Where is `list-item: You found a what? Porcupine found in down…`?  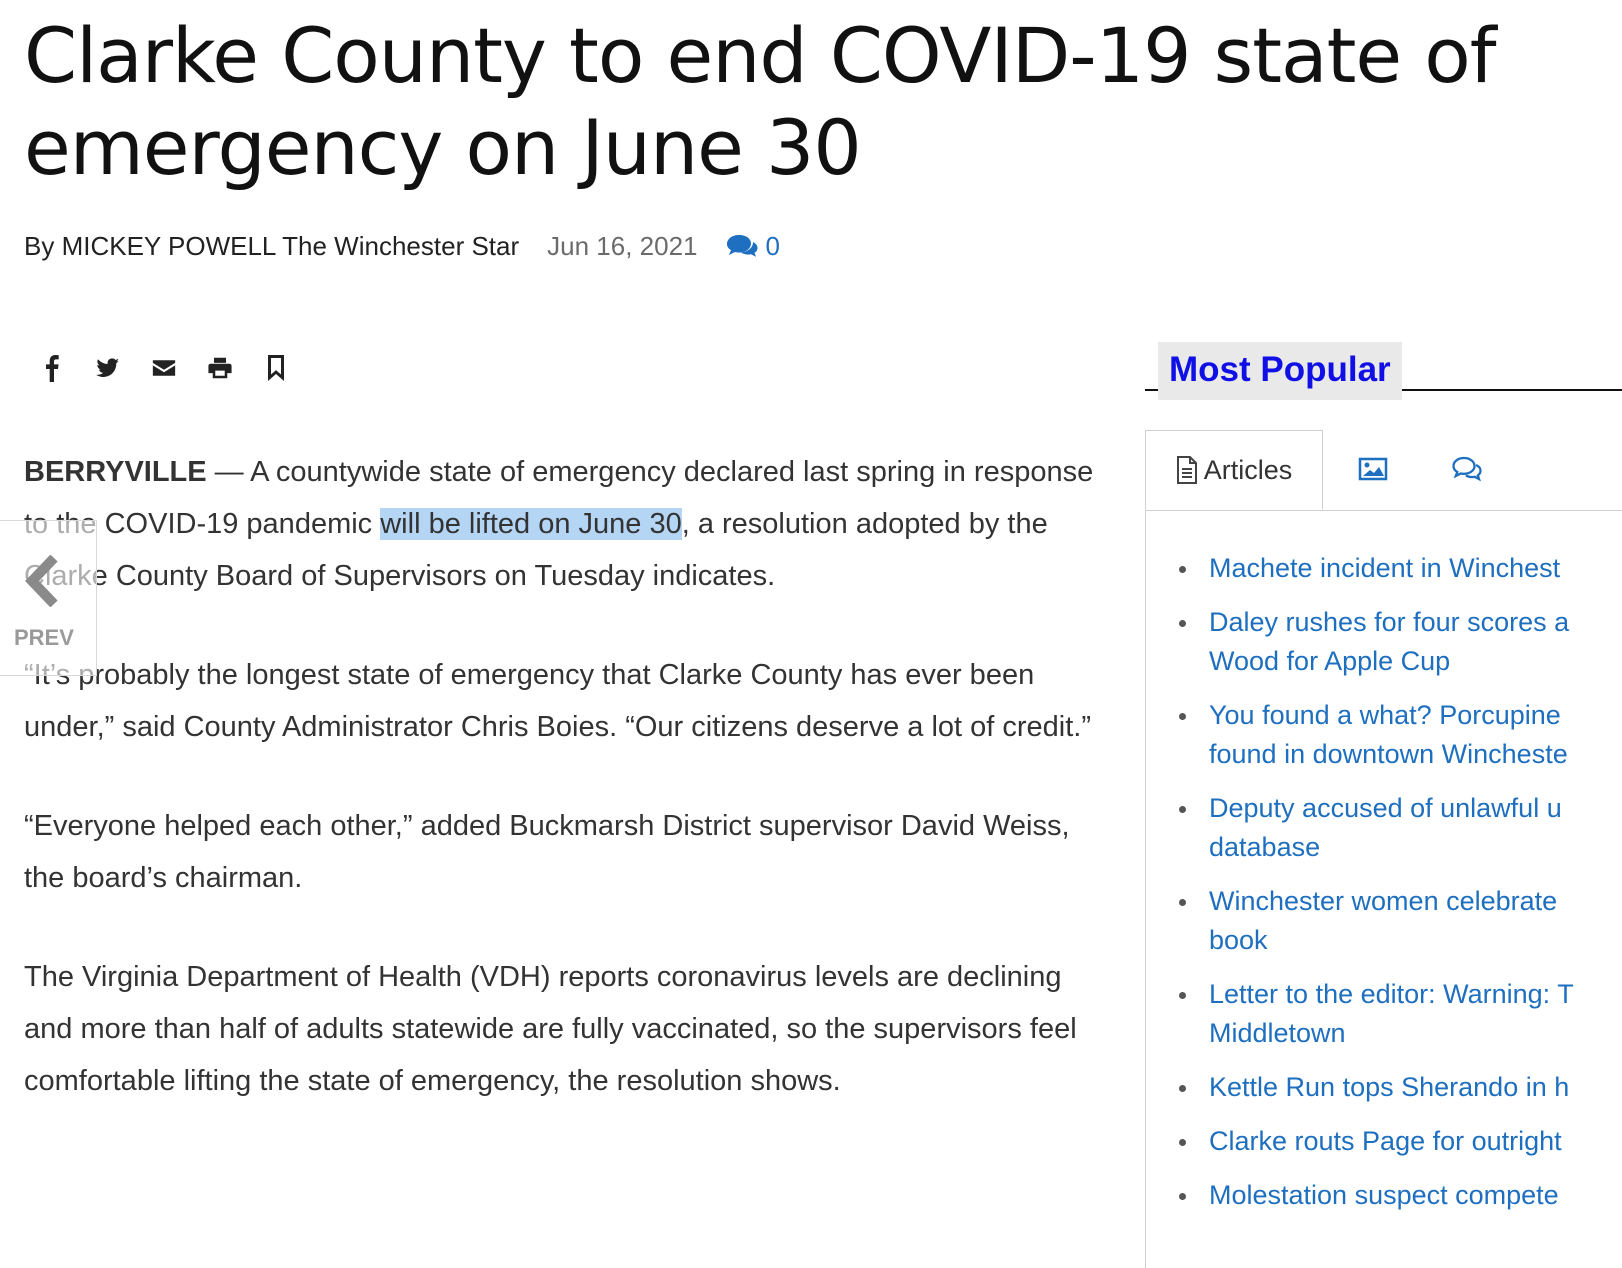 list-item: You found a what? Porcupine found in down… is located at coordinates (1399, 735).